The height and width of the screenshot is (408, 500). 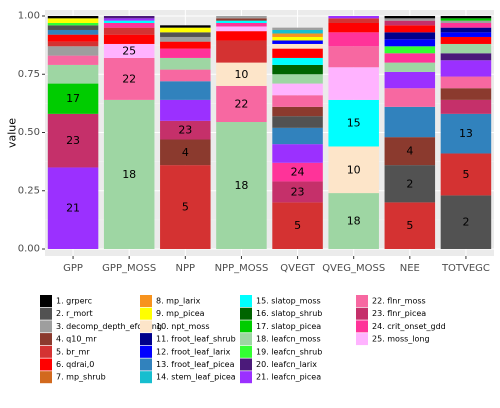 I want to click on legend-label: 18. leafcn_moss, so click(x=288, y=339).